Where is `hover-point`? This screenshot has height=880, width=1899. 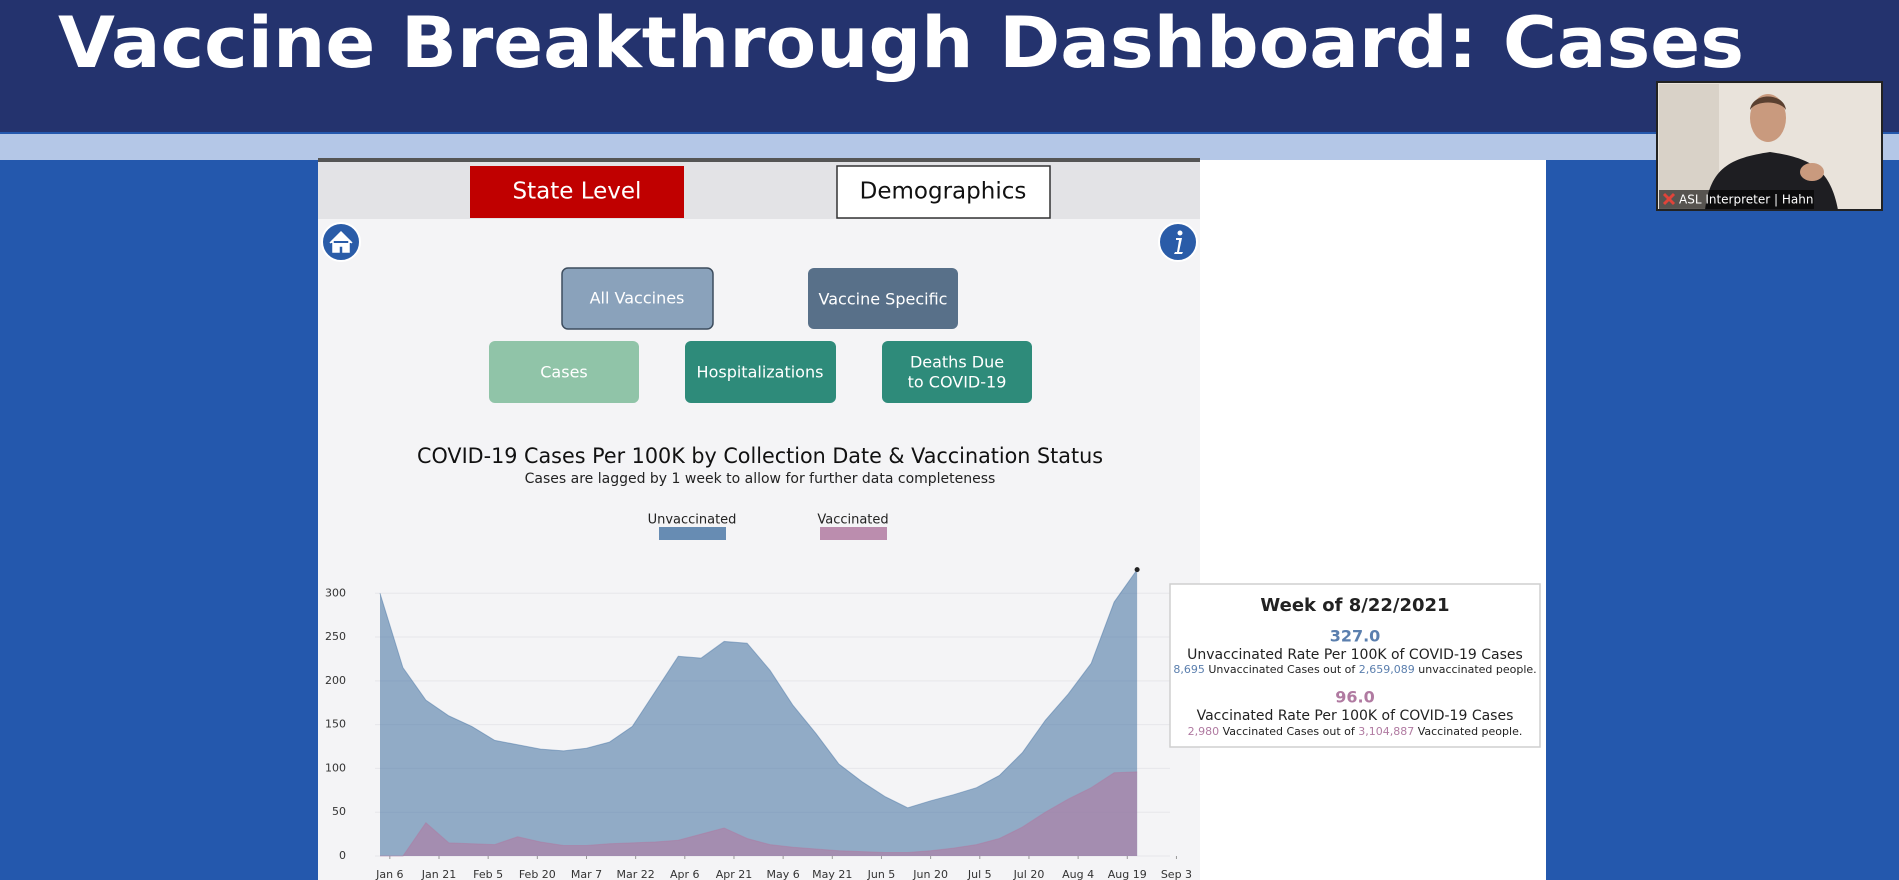
hover-point is located at coordinates (1137, 570).